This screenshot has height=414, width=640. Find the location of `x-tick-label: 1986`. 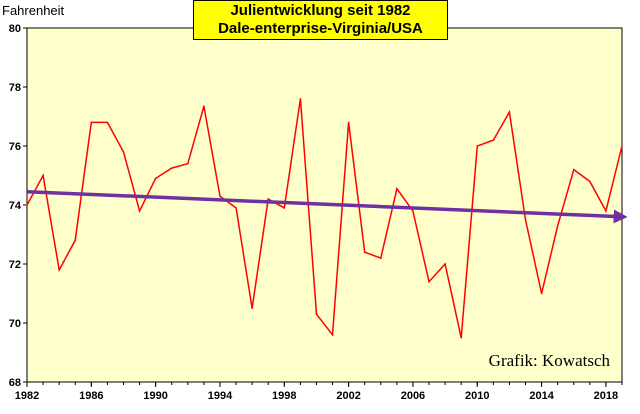

x-tick-label: 1986 is located at coordinates (91, 396).